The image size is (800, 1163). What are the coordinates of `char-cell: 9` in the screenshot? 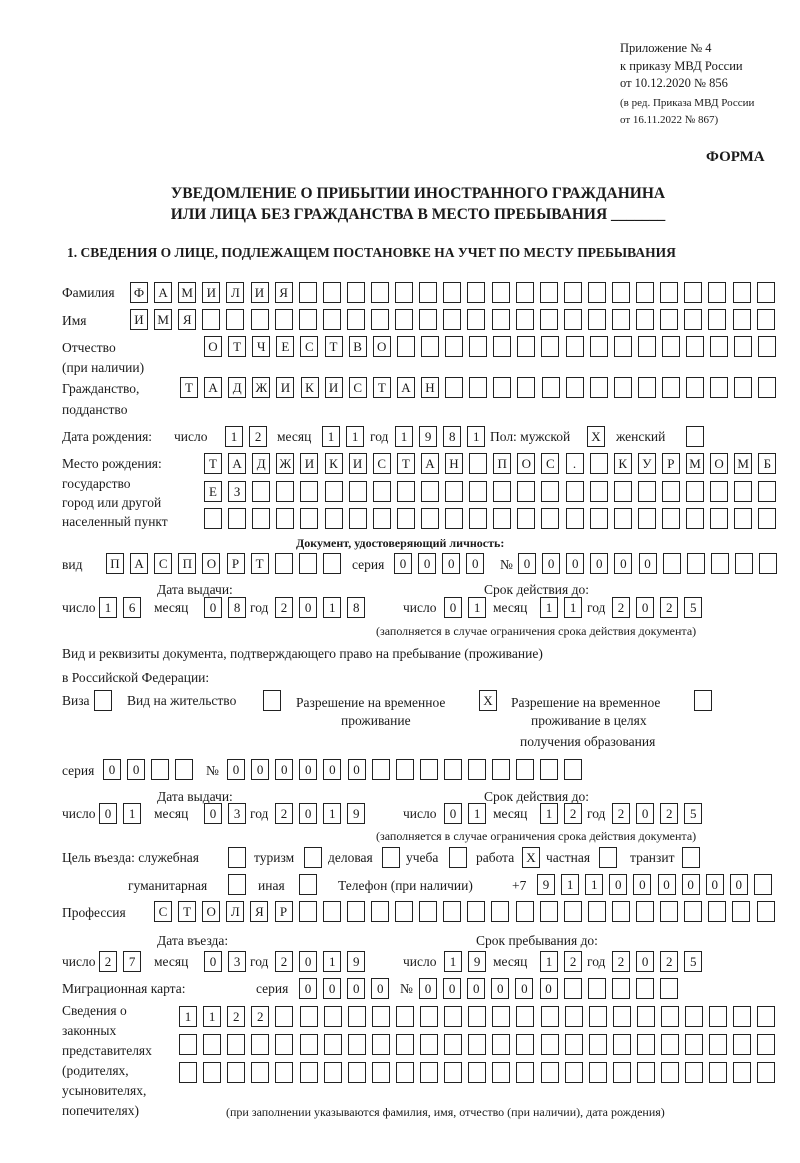 It's located at (428, 436).